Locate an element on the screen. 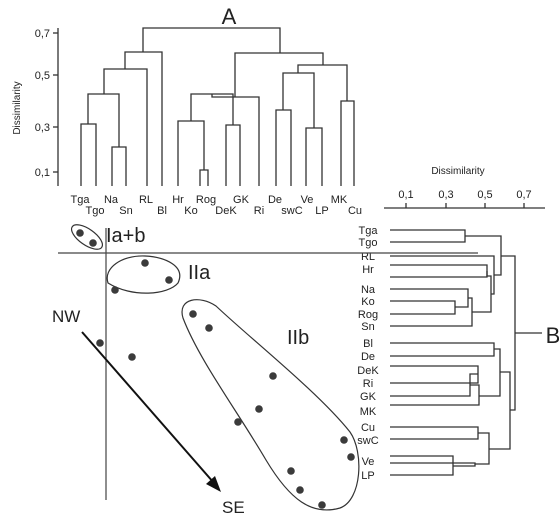 The width and height of the screenshot is (559, 520). top-leaf-label: RL is located at coordinates (146, 200).